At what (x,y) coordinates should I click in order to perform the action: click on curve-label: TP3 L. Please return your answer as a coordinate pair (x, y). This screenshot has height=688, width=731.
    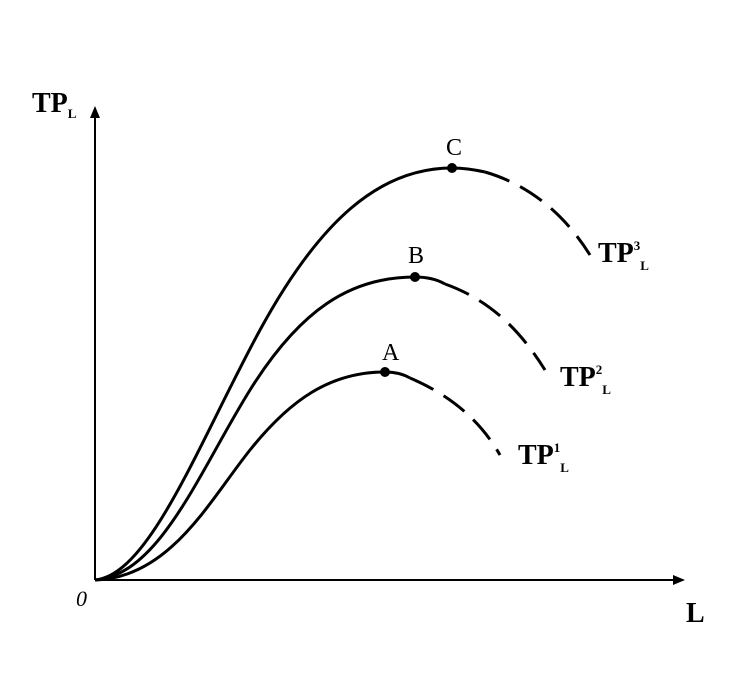
    Looking at the image, I should click on (623, 255).